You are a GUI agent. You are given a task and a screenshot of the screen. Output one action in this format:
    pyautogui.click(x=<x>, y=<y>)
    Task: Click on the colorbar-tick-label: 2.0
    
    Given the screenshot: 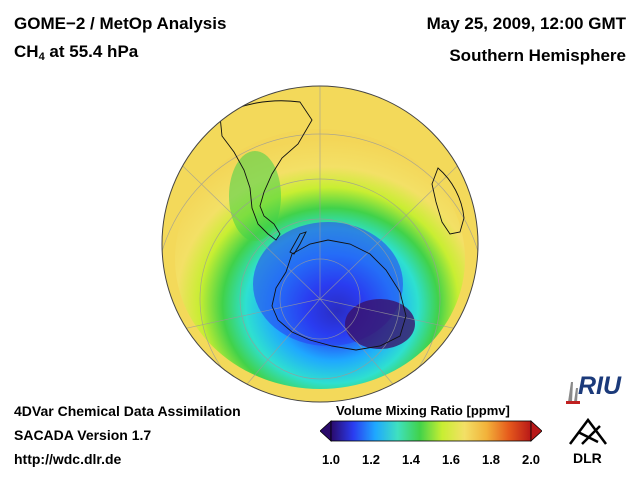 What is the action you would take?
    pyautogui.click(x=531, y=459)
    